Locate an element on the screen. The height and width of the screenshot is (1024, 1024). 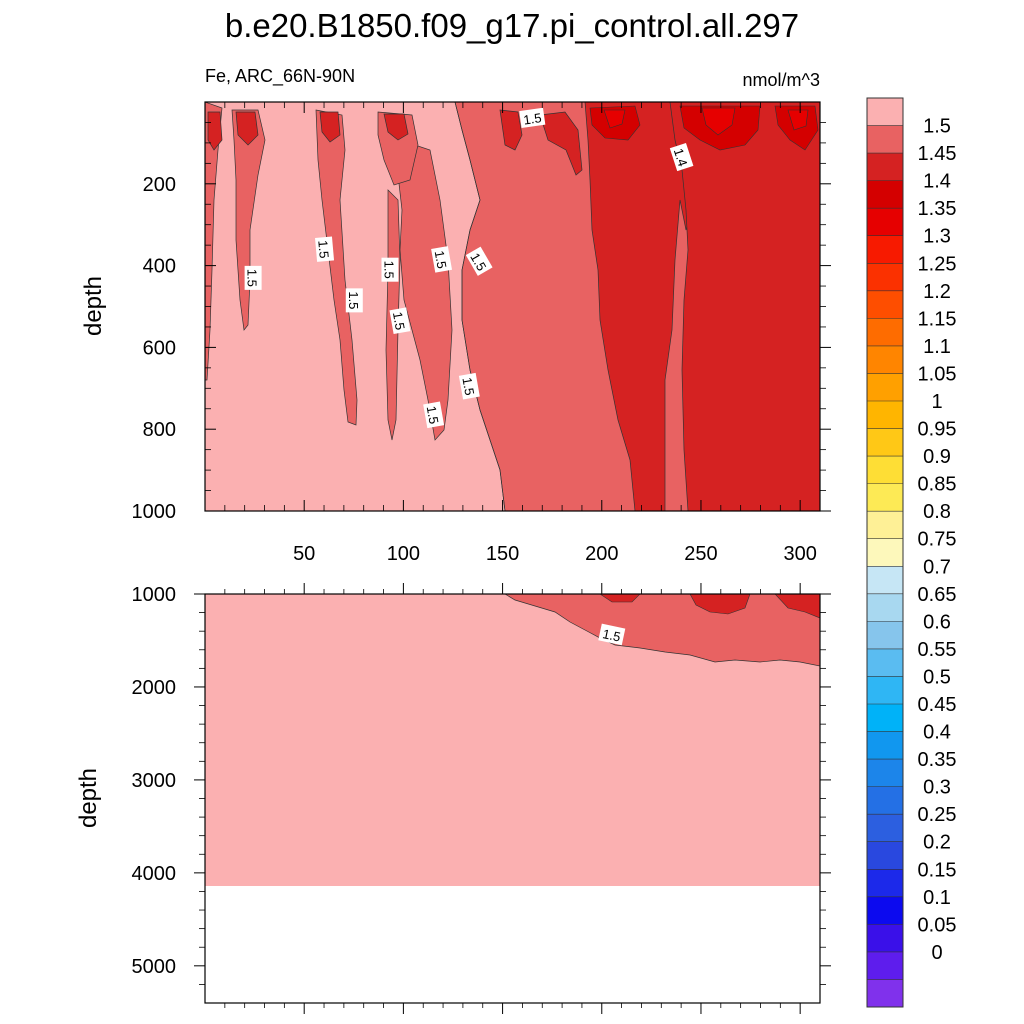
lower-ylabel: depth is located at coordinates (88, 798).